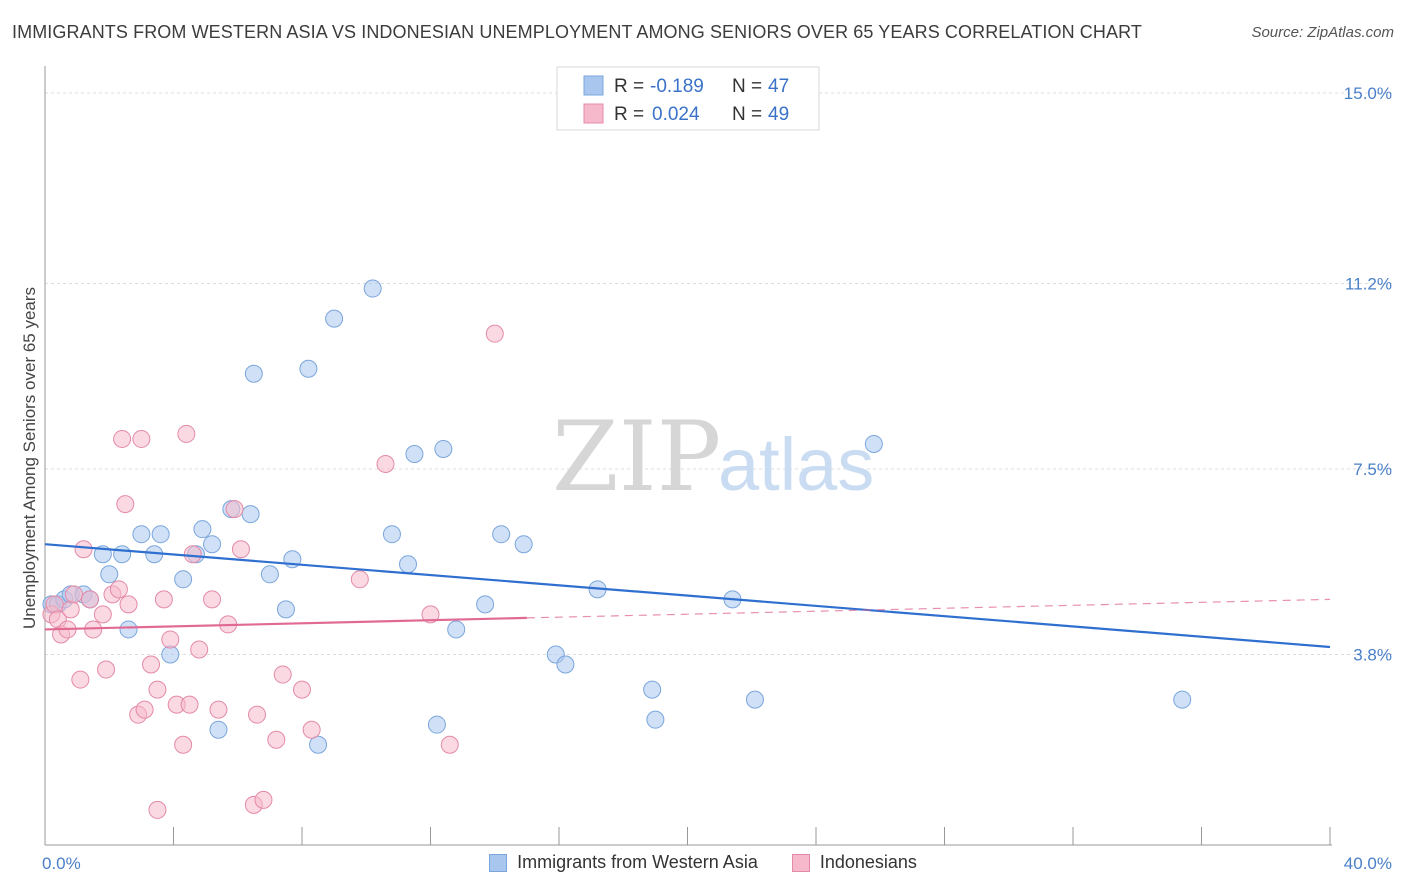 This screenshot has width=1406, height=892. Describe the element at coordinates (61, 863) in the screenshot. I see `x-tick-label-0: 0.0%` at that location.